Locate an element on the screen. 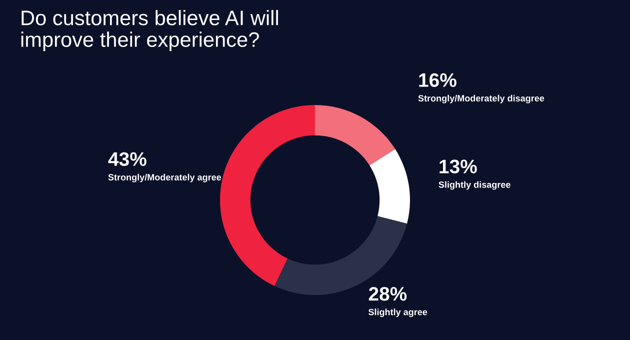 This screenshot has width=630, height=340. slice-label: Strongly/Moderately disagree is located at coordinates (481, 99).